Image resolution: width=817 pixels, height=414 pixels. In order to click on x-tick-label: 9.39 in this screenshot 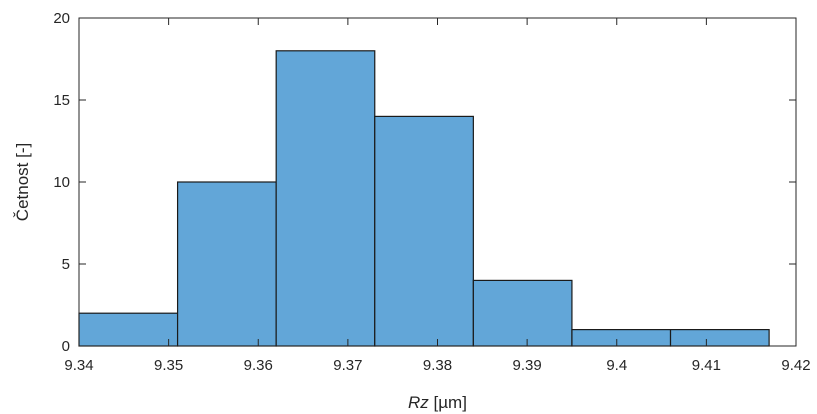, I will do `click(527, 365)`.